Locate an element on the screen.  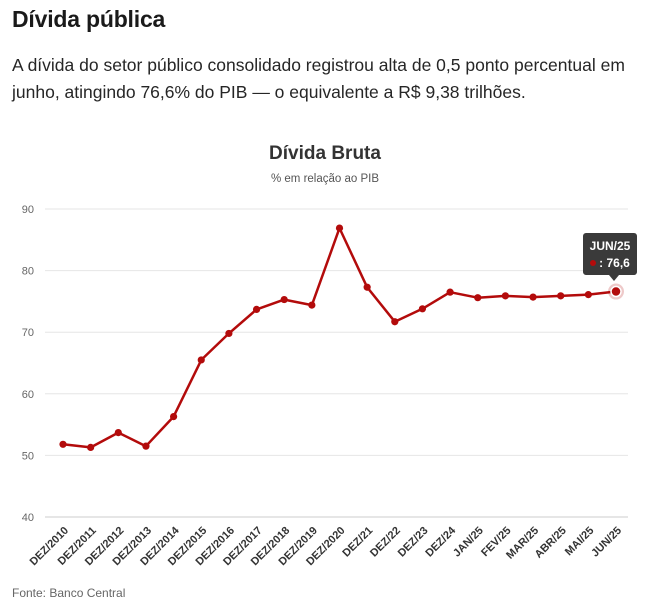
chart-subtitle: % em relação ao PIB is located at coordinates (325, 179).